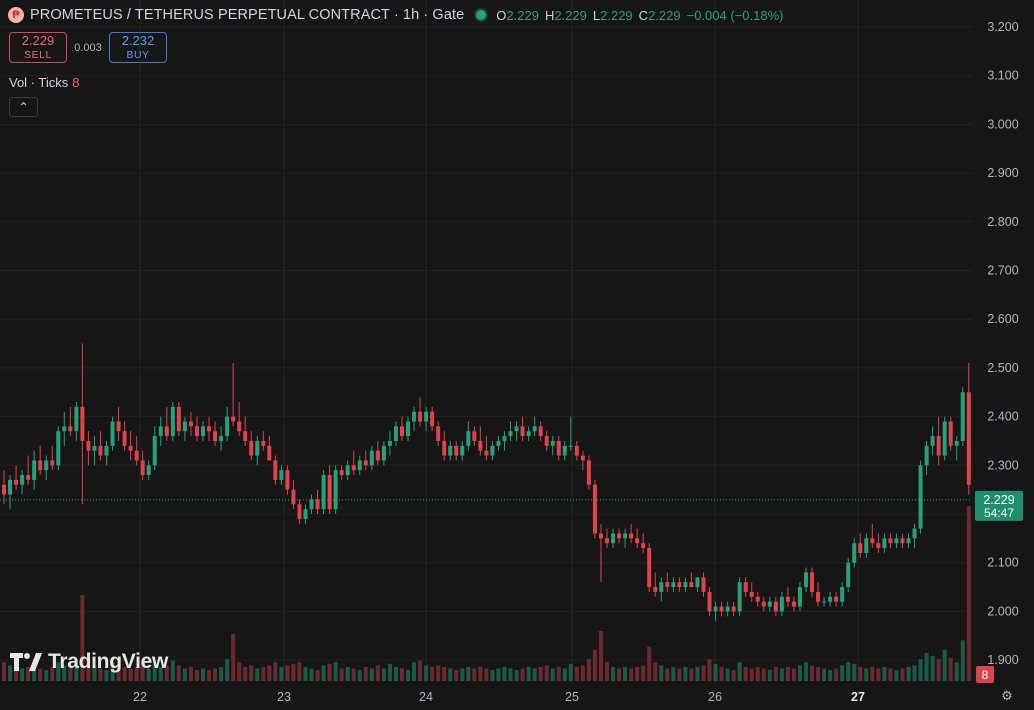 This screenshot has width=1034, height=710. Describe the element at coordinates (44, 82) in the screenshot. I see `volume-legend: Vol · Ticks 8` at that location.